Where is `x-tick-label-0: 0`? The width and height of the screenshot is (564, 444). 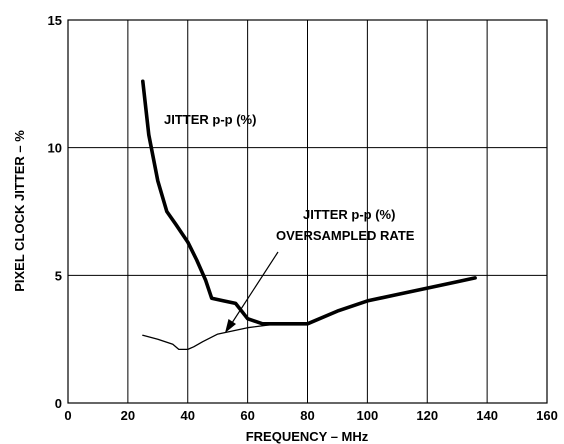 x-tick-label-0: 0 is located at coordinates (67, 415).